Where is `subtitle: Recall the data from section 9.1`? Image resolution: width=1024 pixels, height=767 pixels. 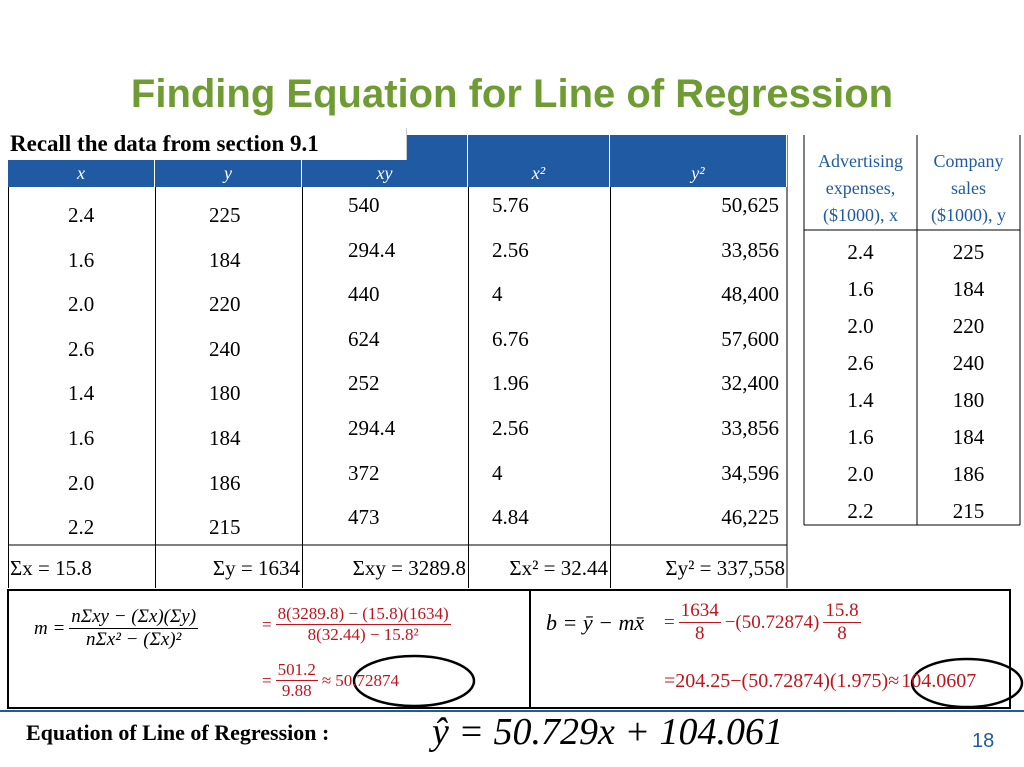
subtitle: Recall the data from section 9.1 is located at coordinates (207, 144).